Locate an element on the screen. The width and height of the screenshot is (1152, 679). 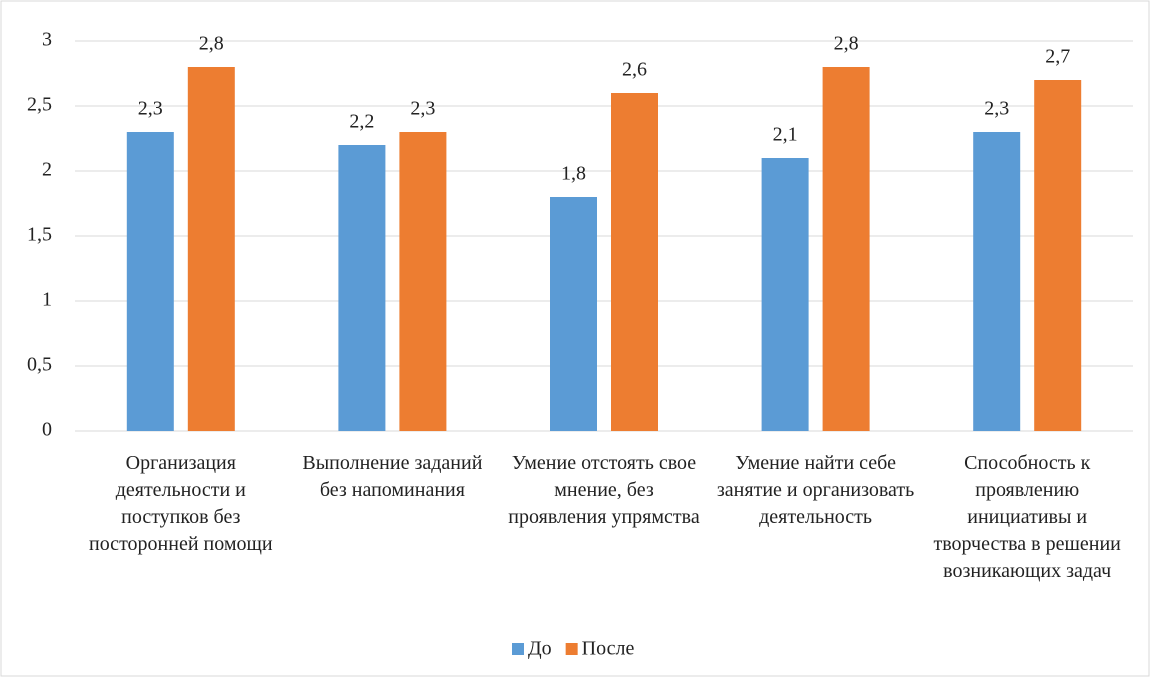
data-label: 2,7 is located at coordinates (1057, 57).